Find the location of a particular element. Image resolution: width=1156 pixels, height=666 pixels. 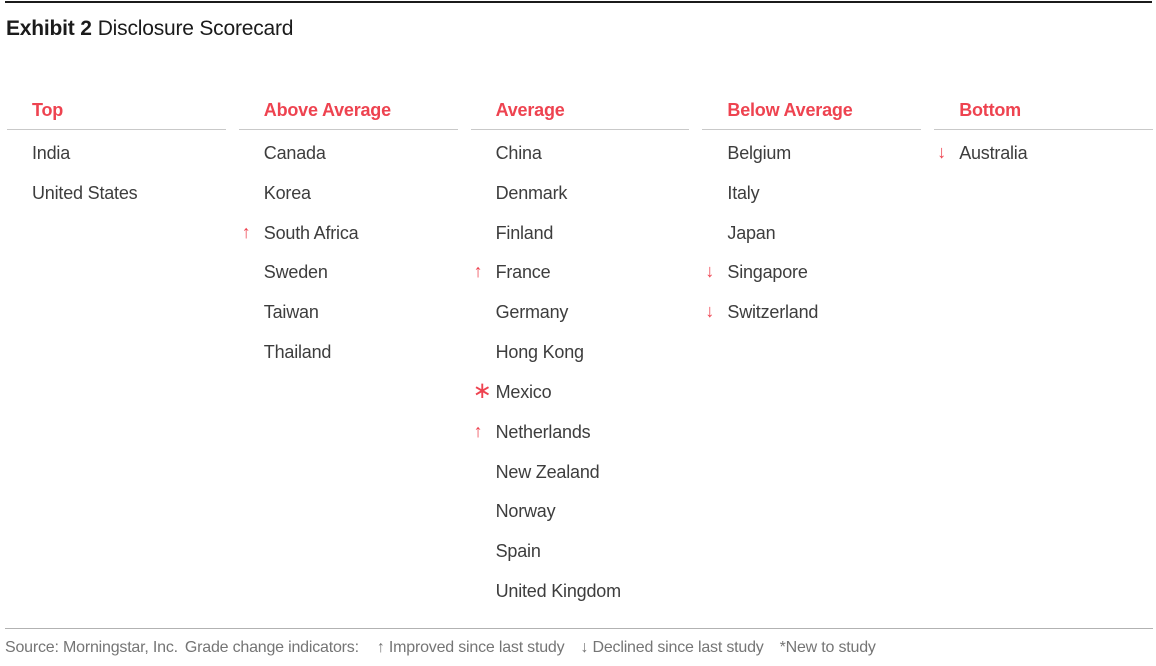

country-cell: Canada is located at coordinates (348, 150).